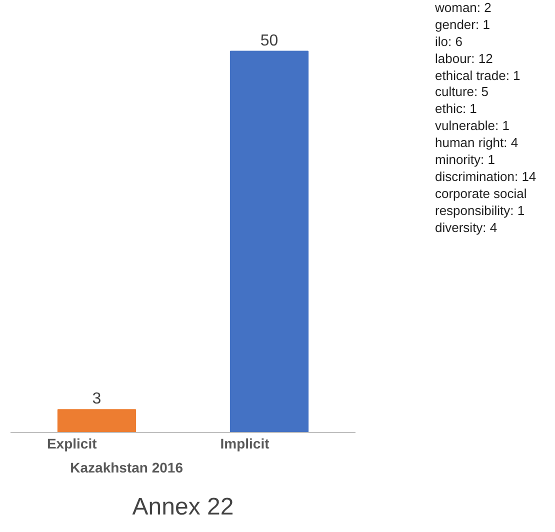  What do you see at coordinates (486, 177) in the screenshot?
I see `text: discrimination: 14` at bounding box center [486, 177].